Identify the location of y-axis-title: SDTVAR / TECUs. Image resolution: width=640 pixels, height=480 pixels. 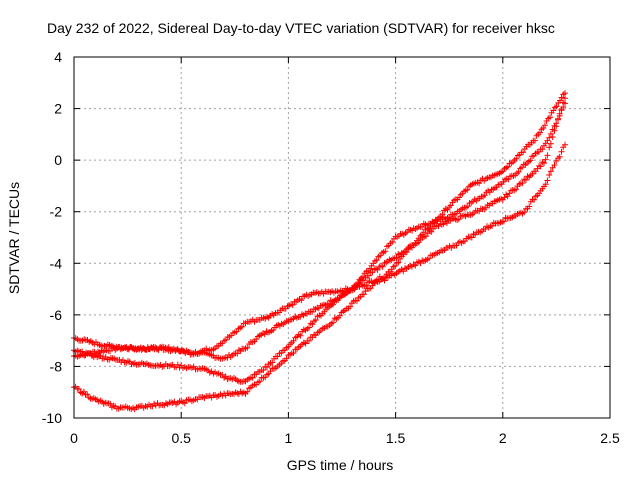
(14, 238).